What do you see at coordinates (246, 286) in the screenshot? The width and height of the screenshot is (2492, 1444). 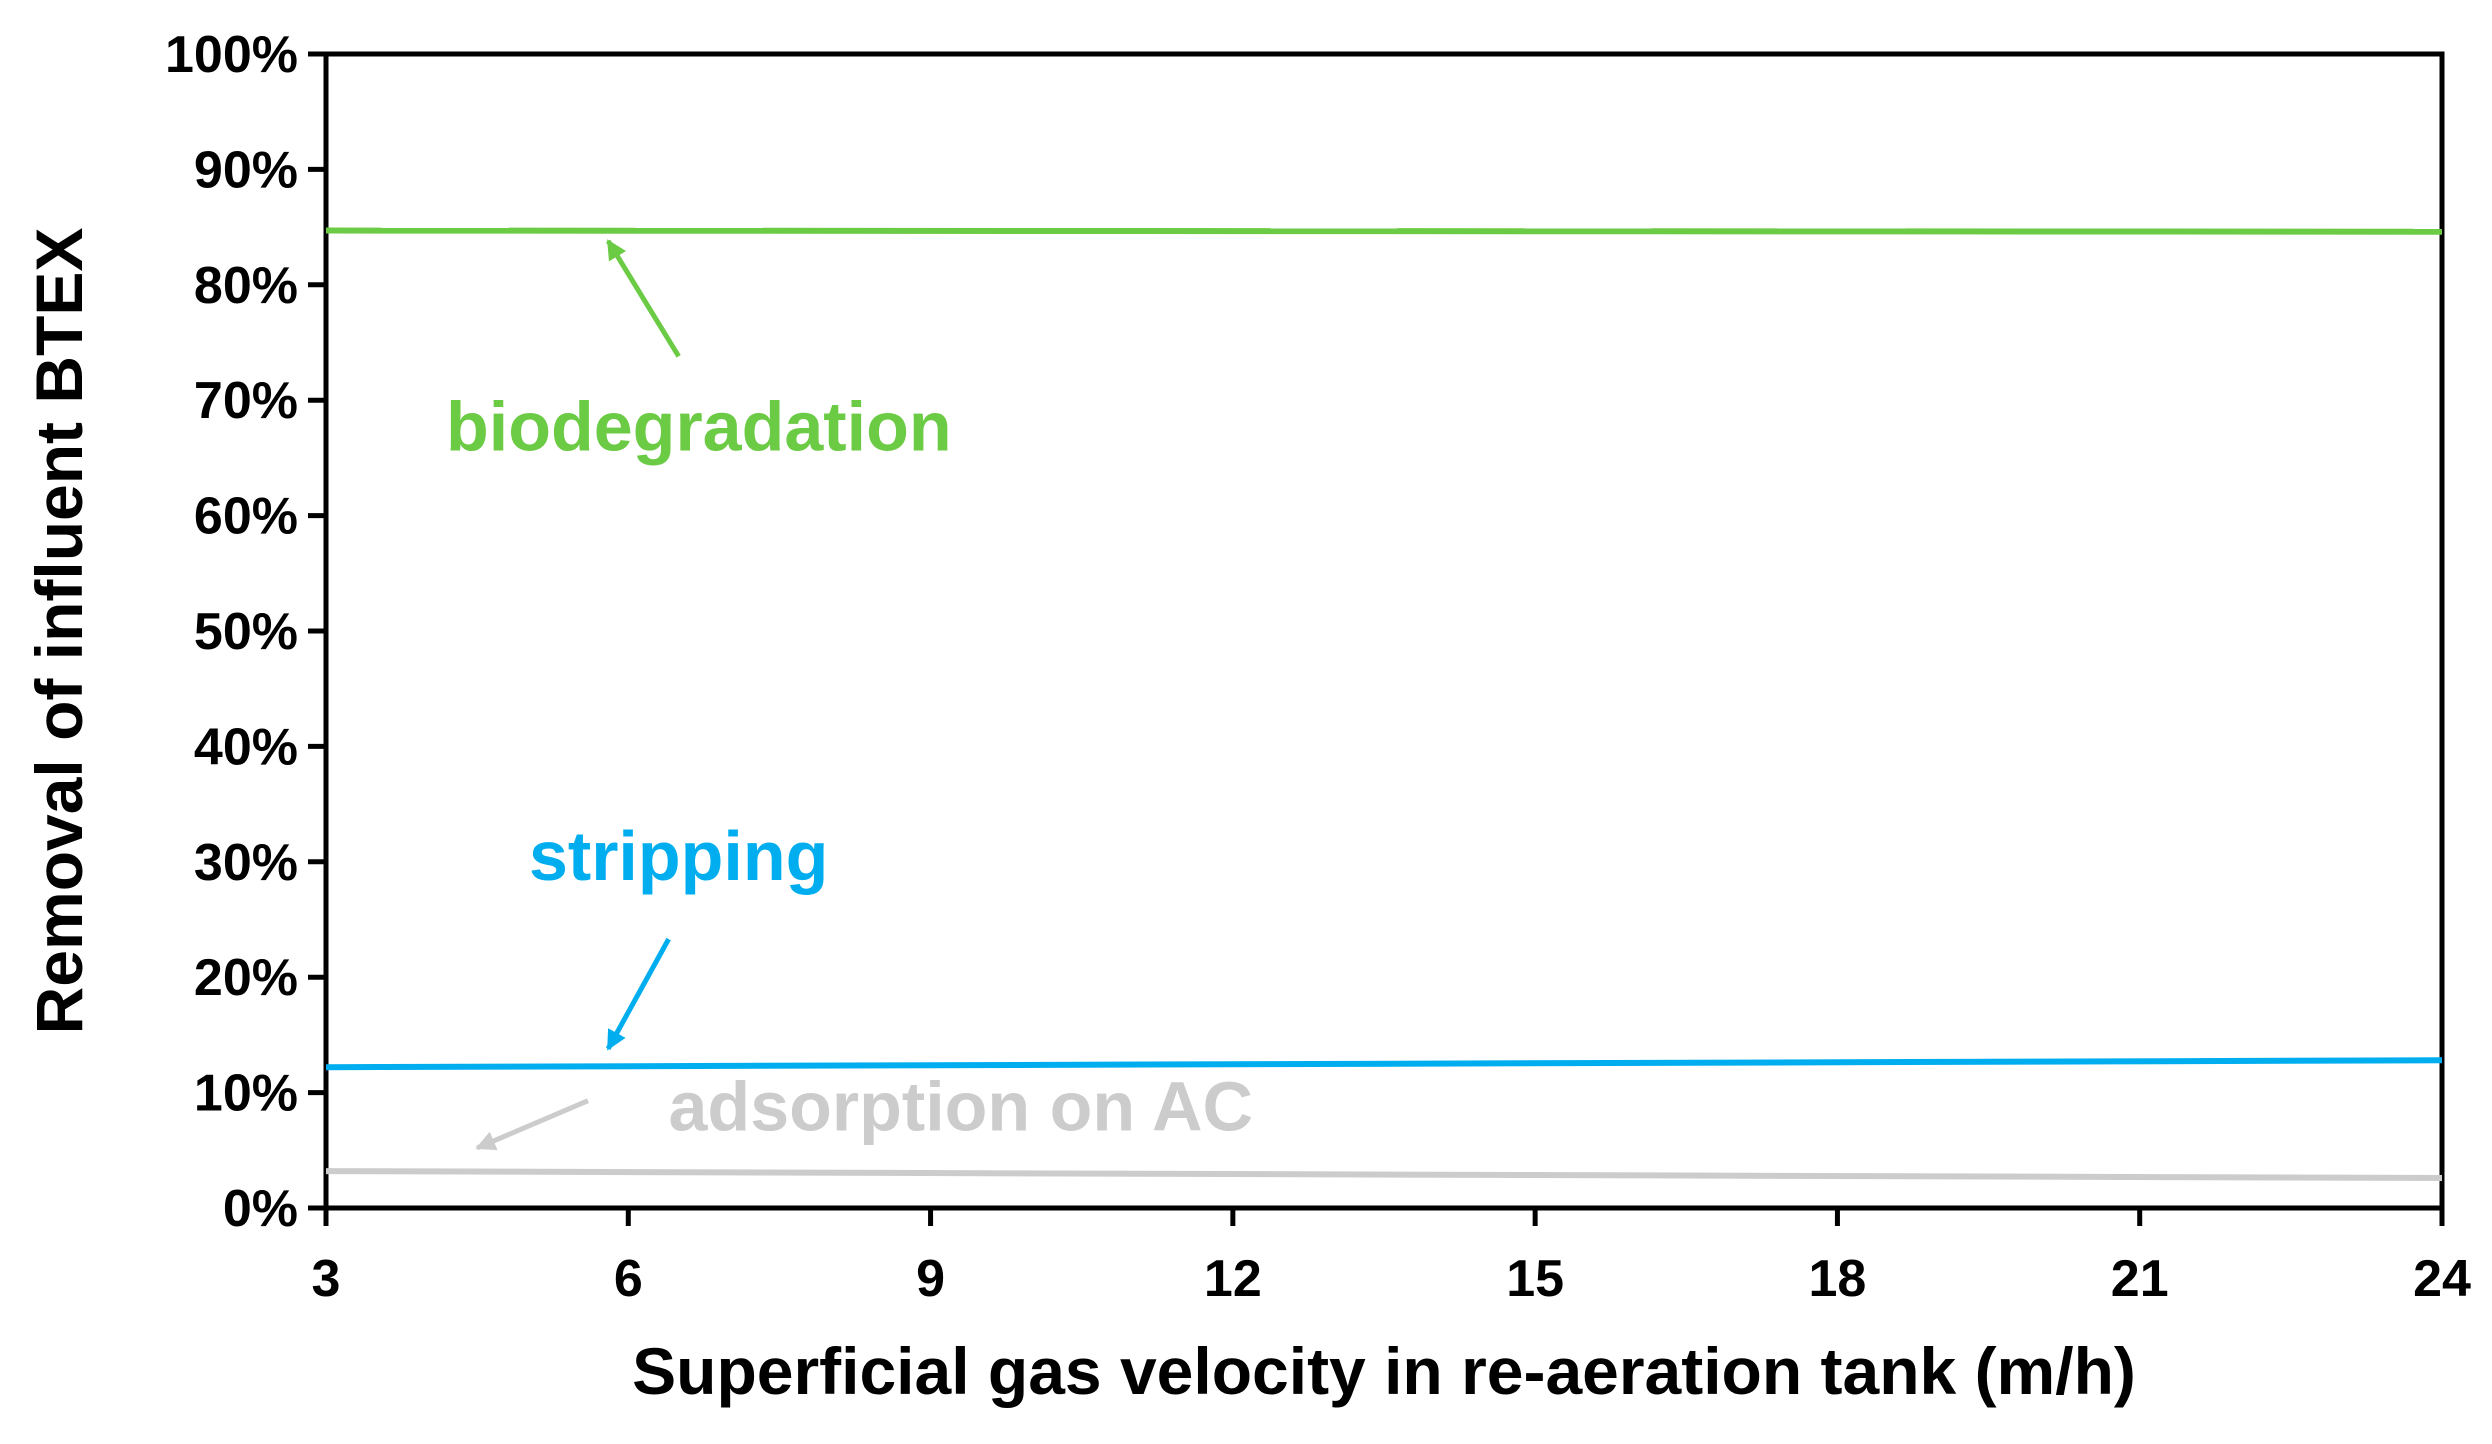 I see `y-tick-label-80: 80%` at bounding box center [246, 286].